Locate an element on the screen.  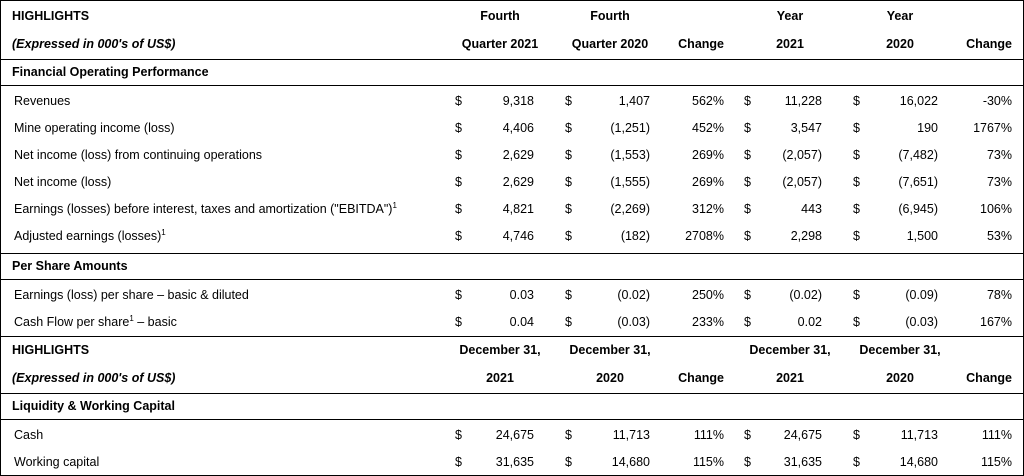
cell-year-2021: (2,057) is located at coordinates (802, 155).